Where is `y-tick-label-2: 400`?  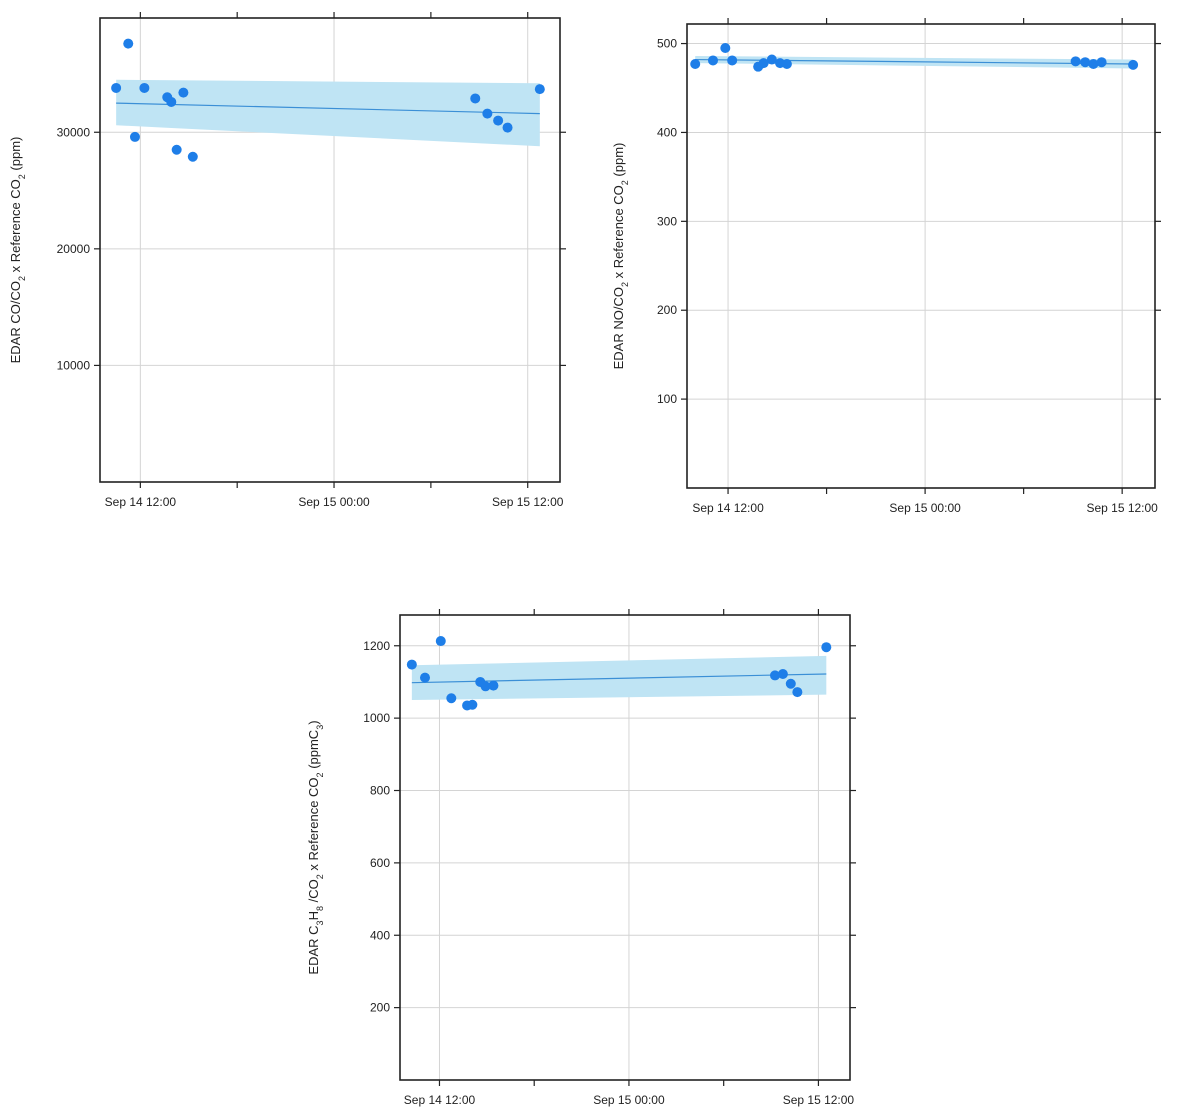 y-tick-label-2: 400 is located at coordinates (380, 935).